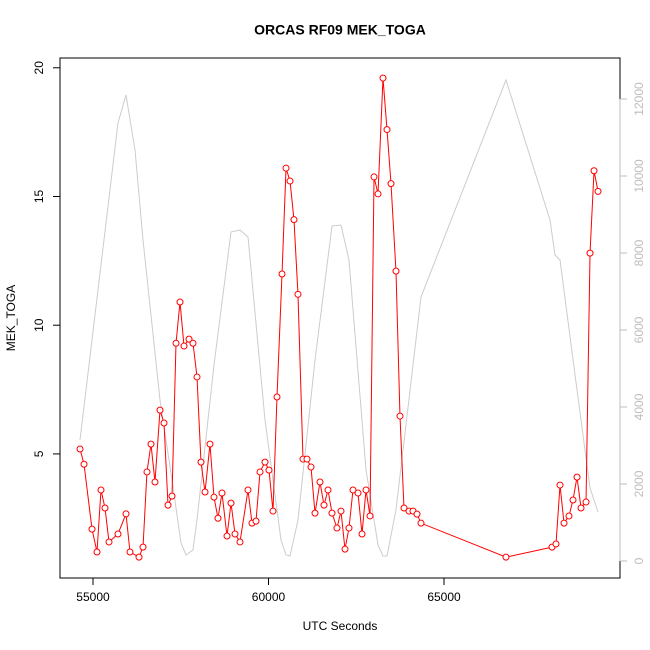 The width and height of the screenshot is (650, 650). What do you see at coordinates (93, 597) in the screenshot?
I see `x-tick-label: 55000` at bounding box center [93, 597].